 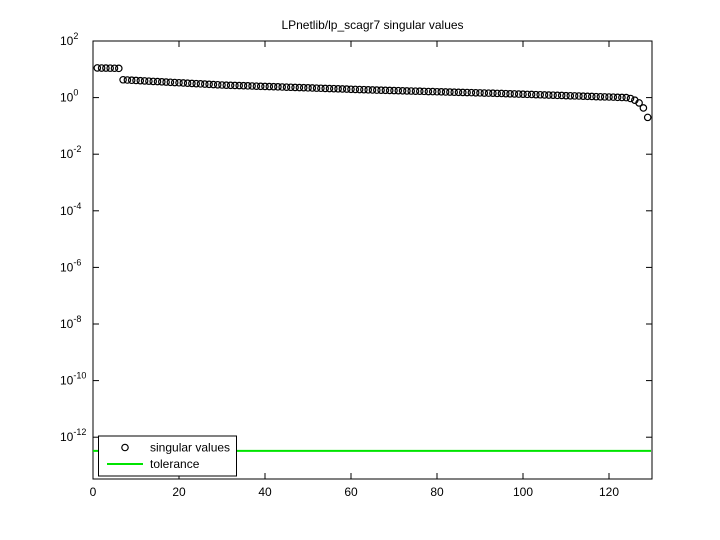 What do you see at coordinates (265, 492) in the screenshot?
I see `x-tick-label: 40` at bounding box center [265, 492].